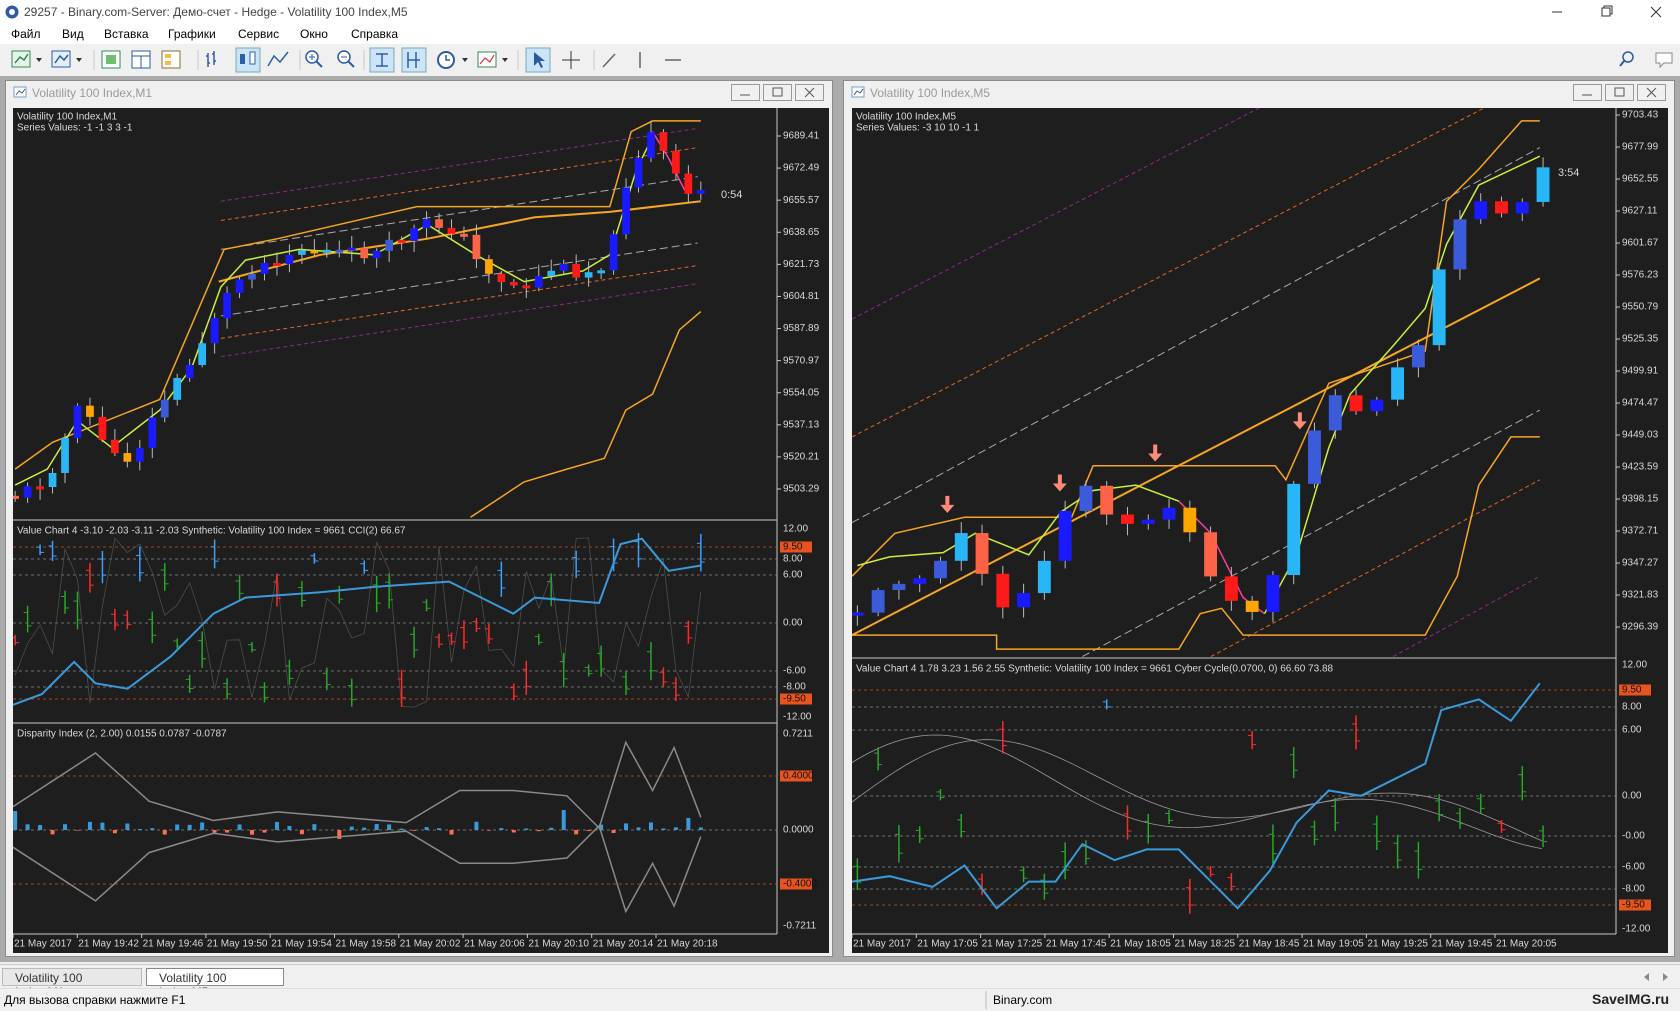  Describe the element at coordinates (1640, 179) in the screenshot. I see `price-label: 9652.55` at that location.